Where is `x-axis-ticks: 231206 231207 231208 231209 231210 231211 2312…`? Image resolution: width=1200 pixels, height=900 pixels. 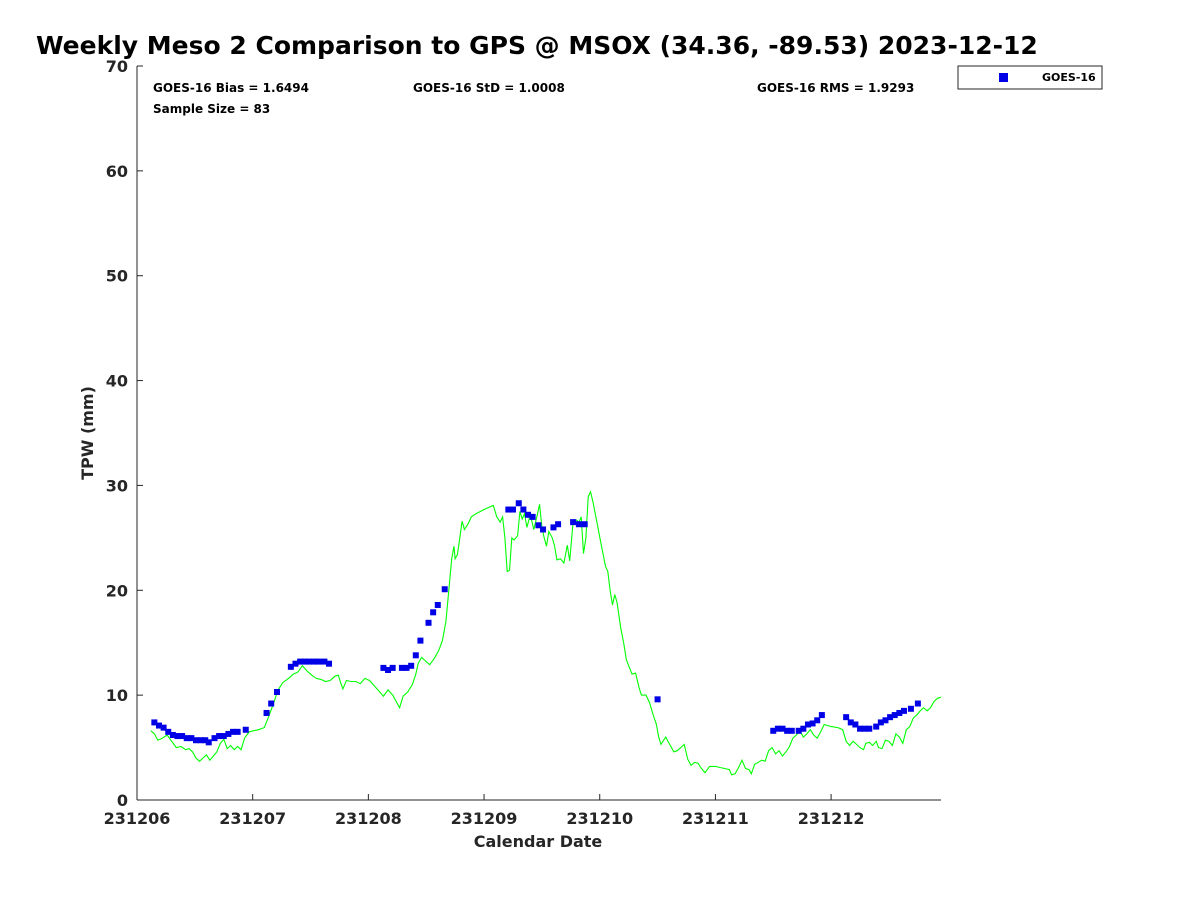 x-axis-ticks: 231206 231207 231208 231209 231210 231211 2312… is located at coordinates (484, 811).